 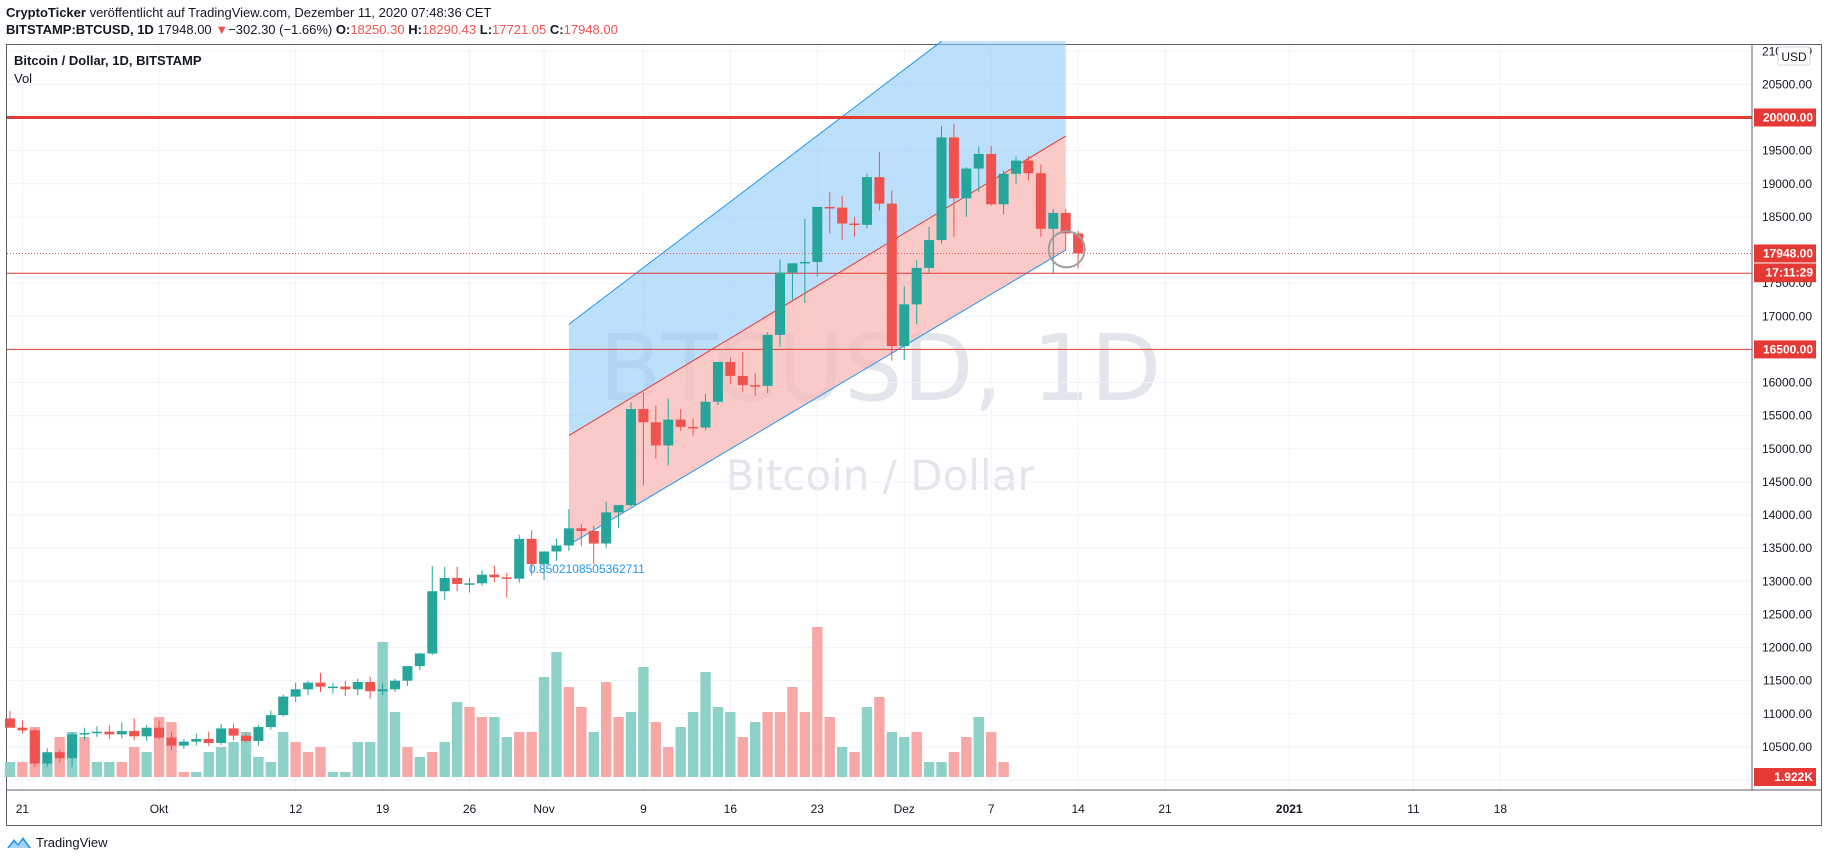 What do you see at coordinates (1788, 349) in the screenshot?
I see `level-price-tag-text: 16500.00` at bounding box center [1788, 349].